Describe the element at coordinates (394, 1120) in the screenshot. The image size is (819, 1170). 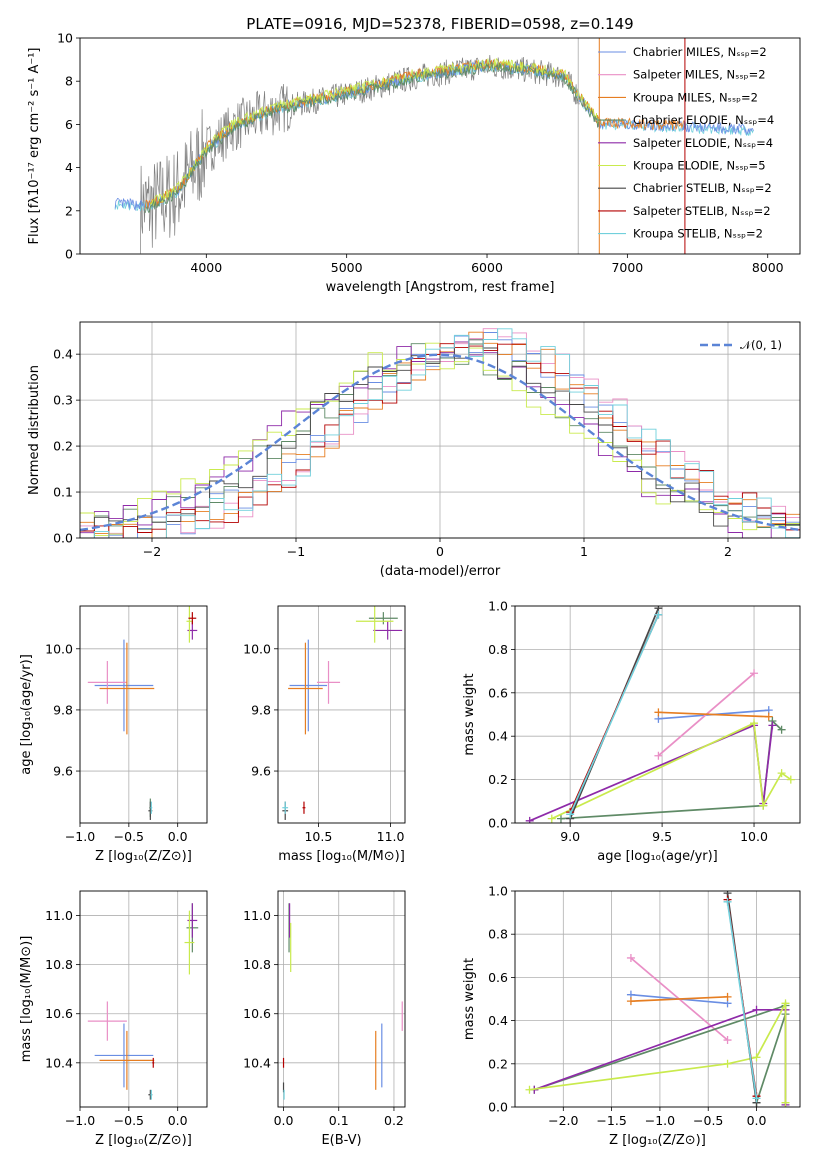
I see `x-tick-label: 0.2` at that location.